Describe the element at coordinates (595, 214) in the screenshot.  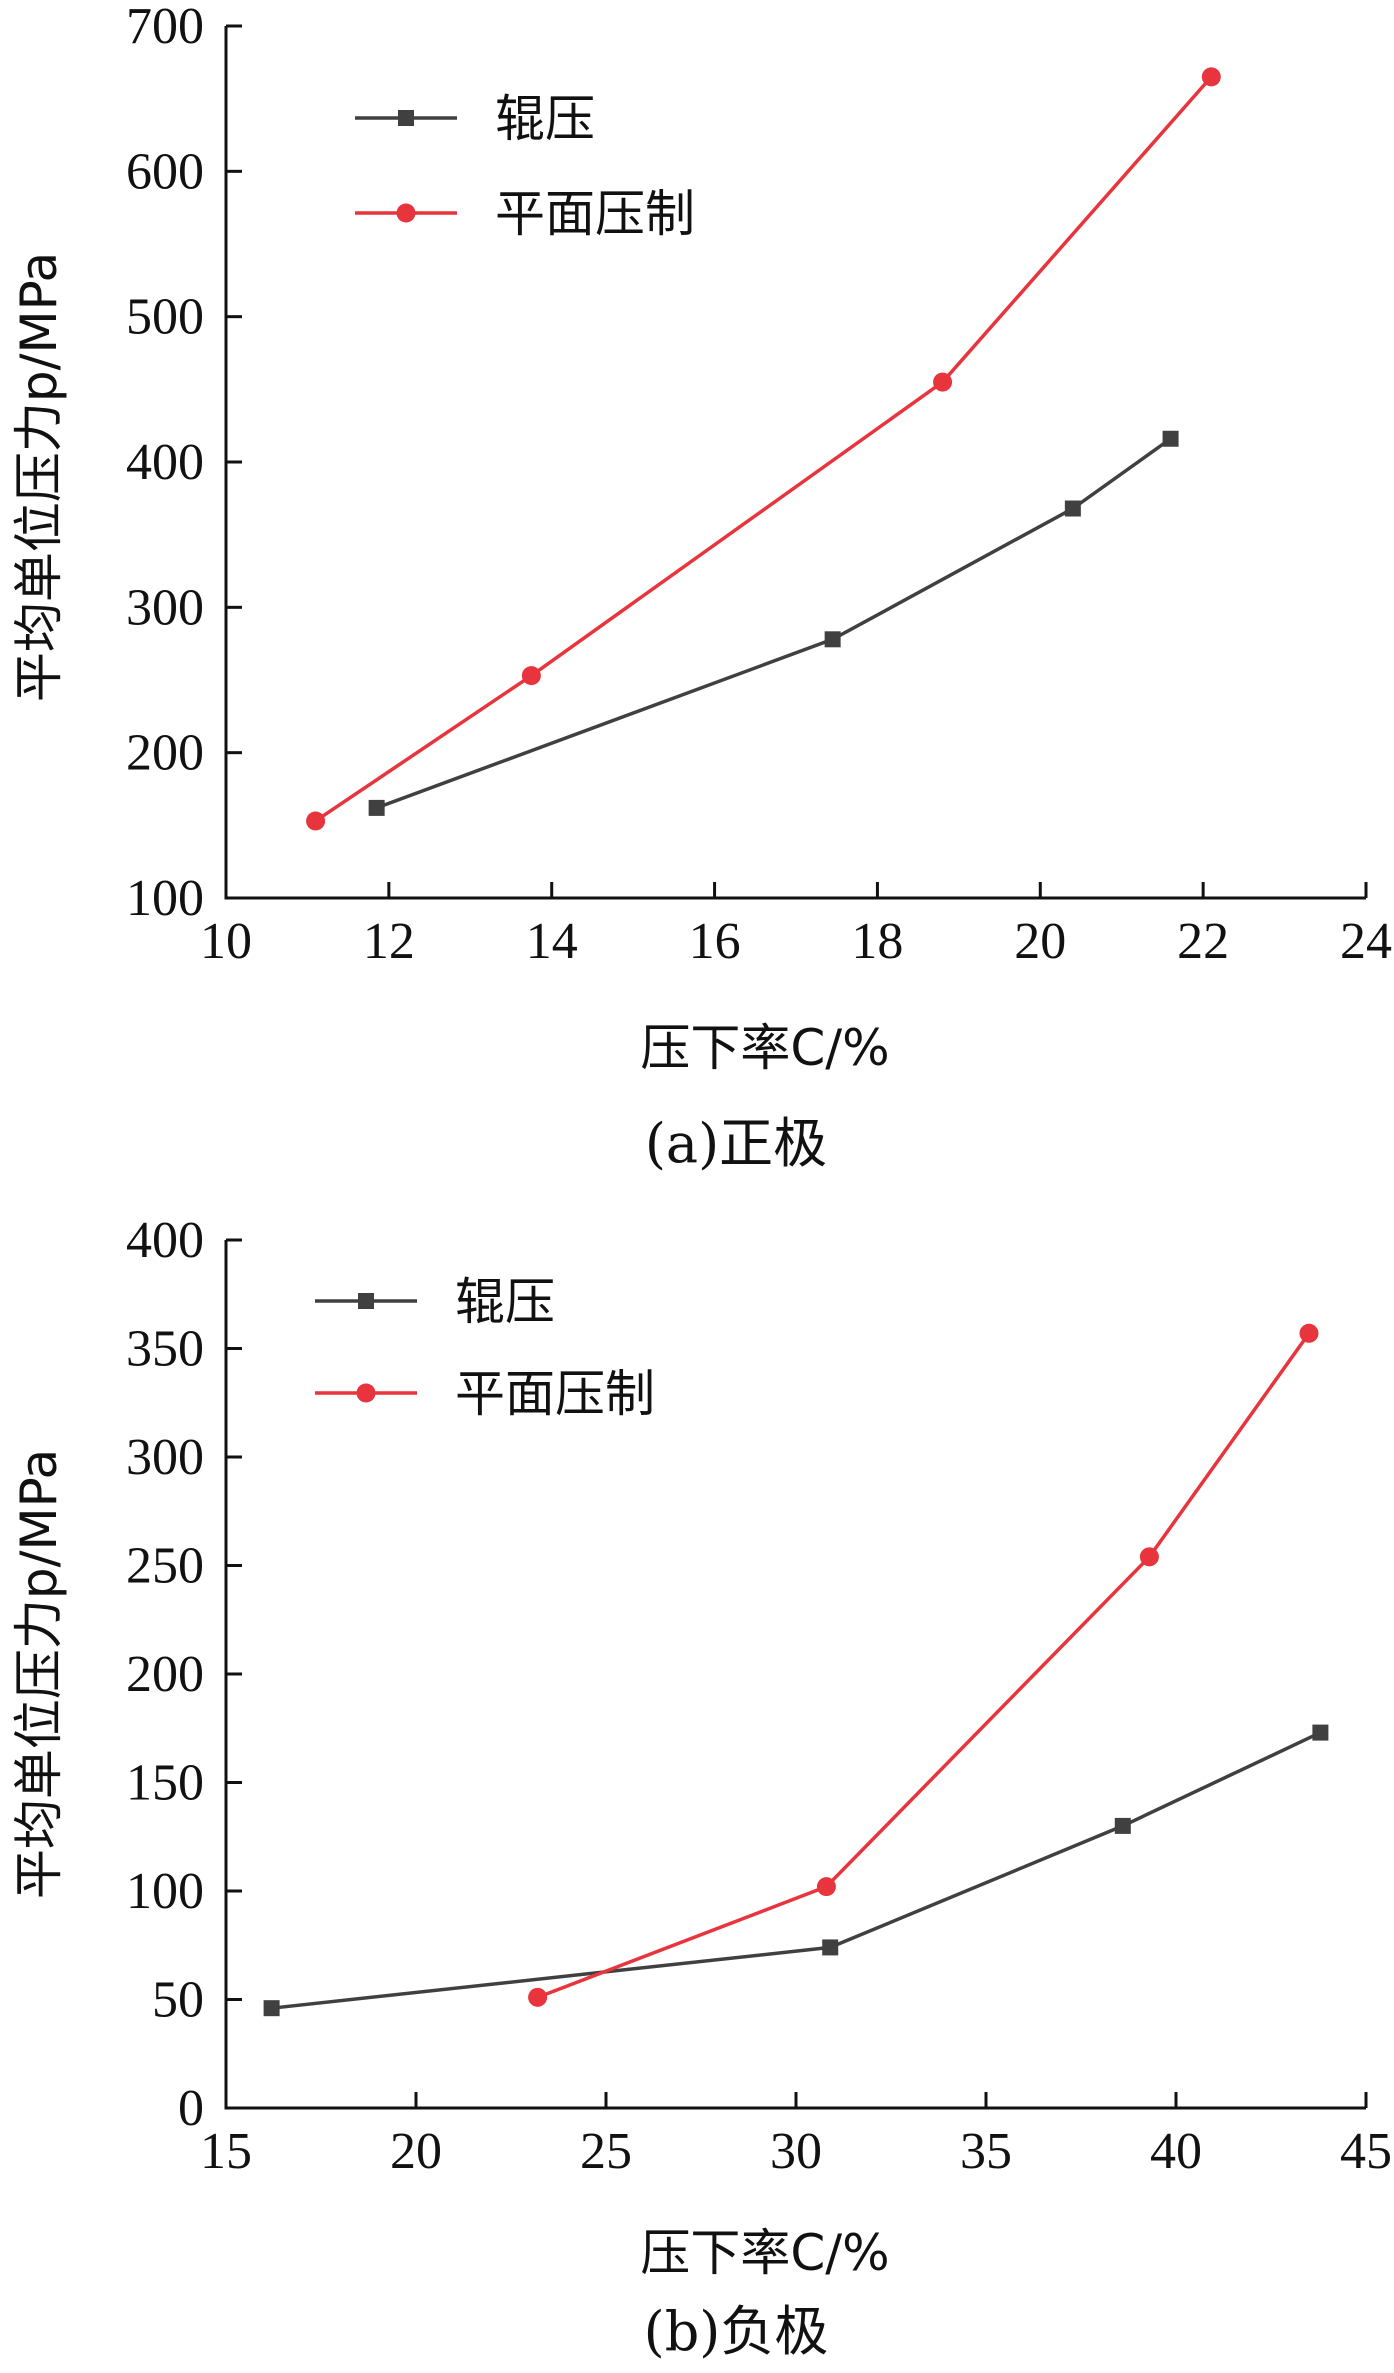
I see `chart-a-series-flat-pressing-legend-label: 平面压制` at that location.